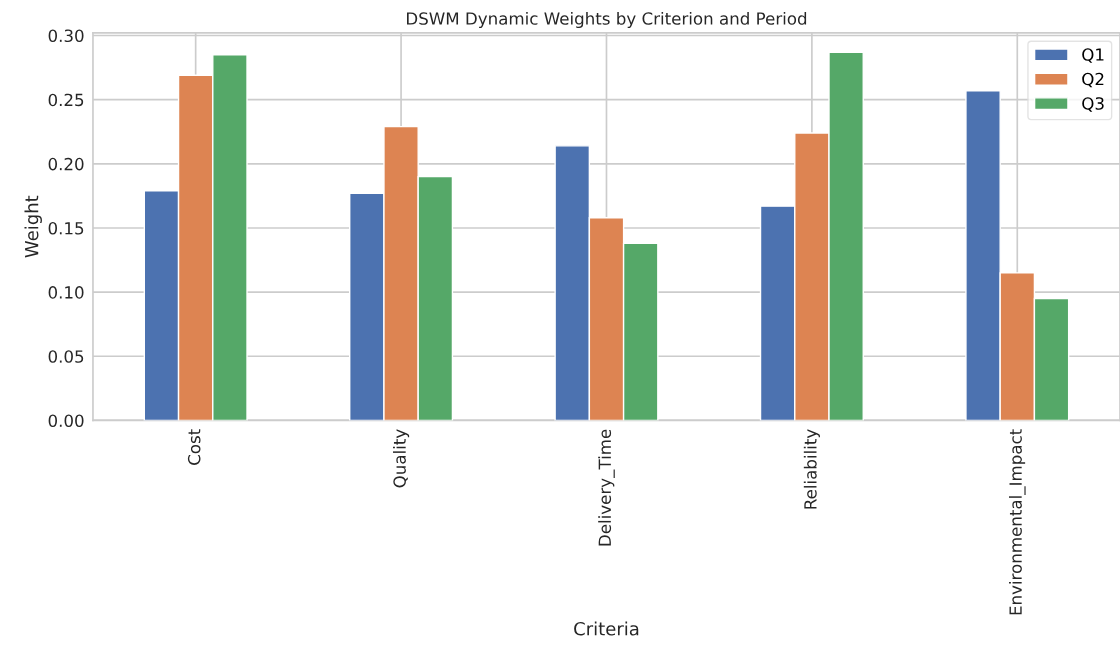  Describe the element at coordinates (66, 164) in the screenshot. I see `y-tick-label: 0.20` at that location.